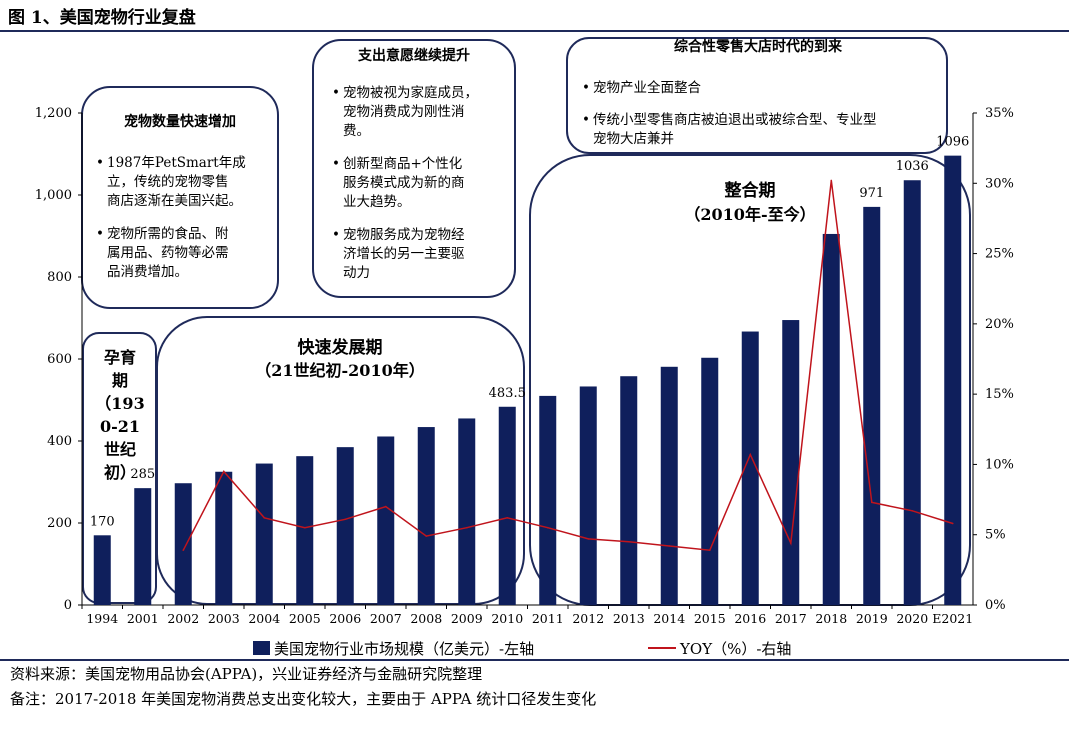  I want to click on yoy-point-2015, so click(709, 550).